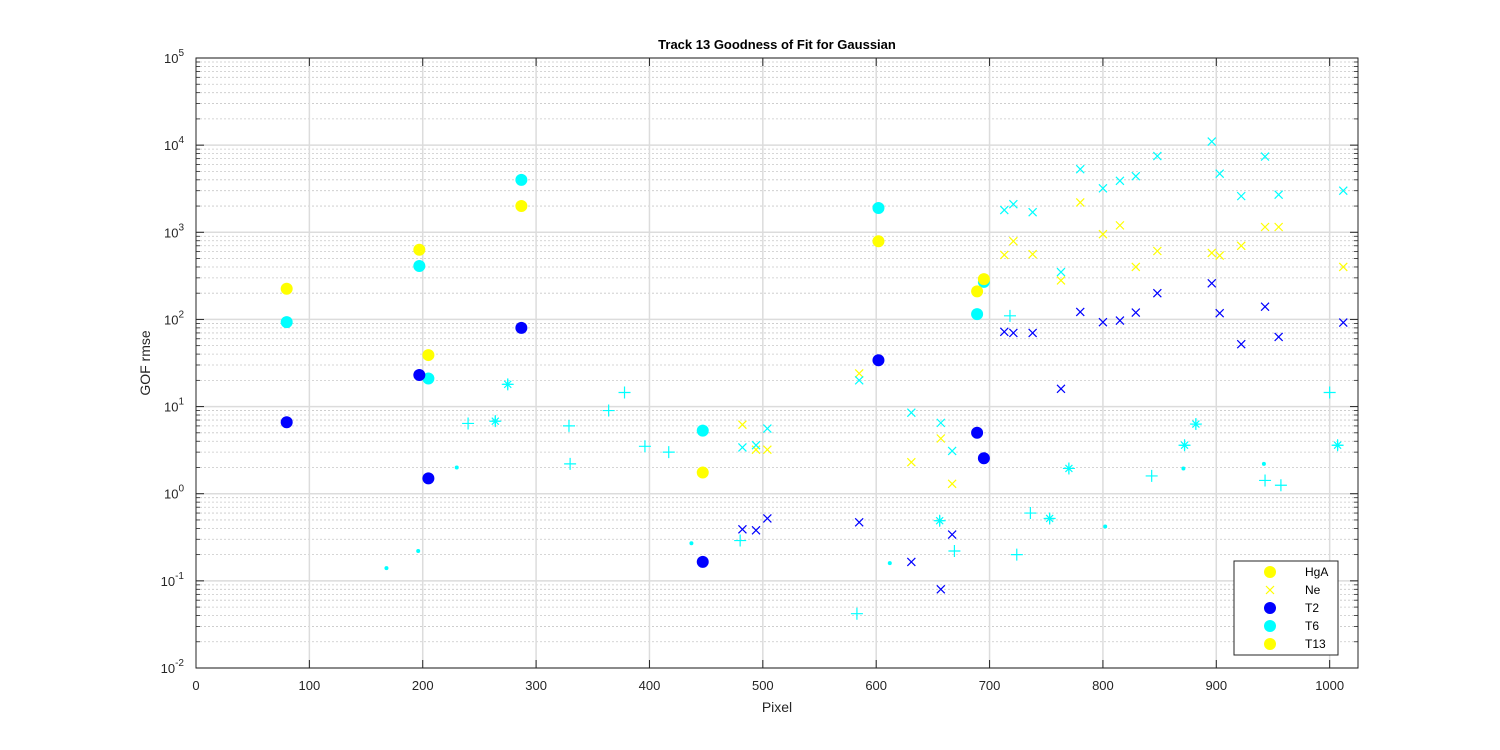 The image size is (1500, 750). I want to click on y-tick-label: 10⁴, so click(174, 144).